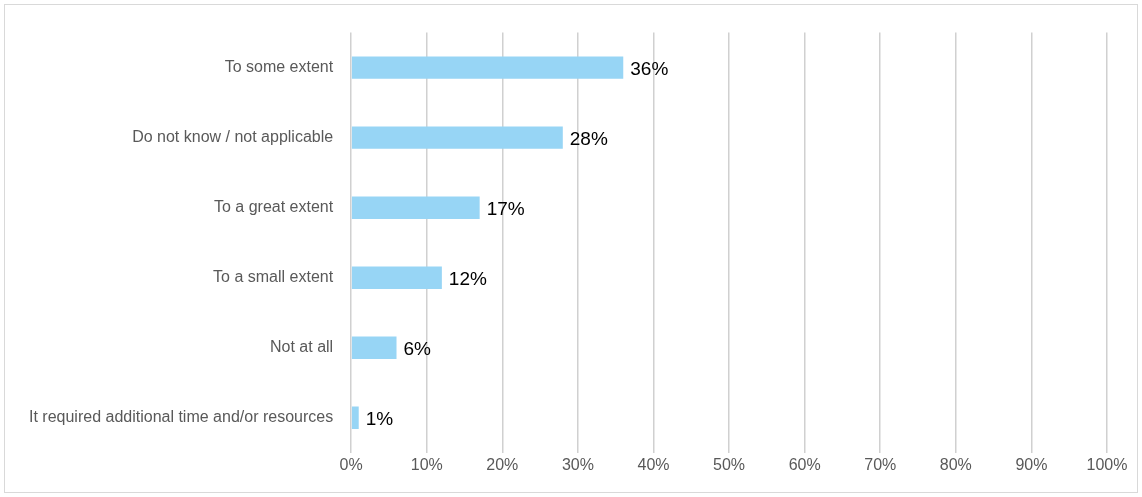 The height and width of the screenshot is (497, 1142). What do you see at coordinates (302, 347) in the screenshot?
I see `y-tick-label: Not at all` at bounding box center [302, 347].